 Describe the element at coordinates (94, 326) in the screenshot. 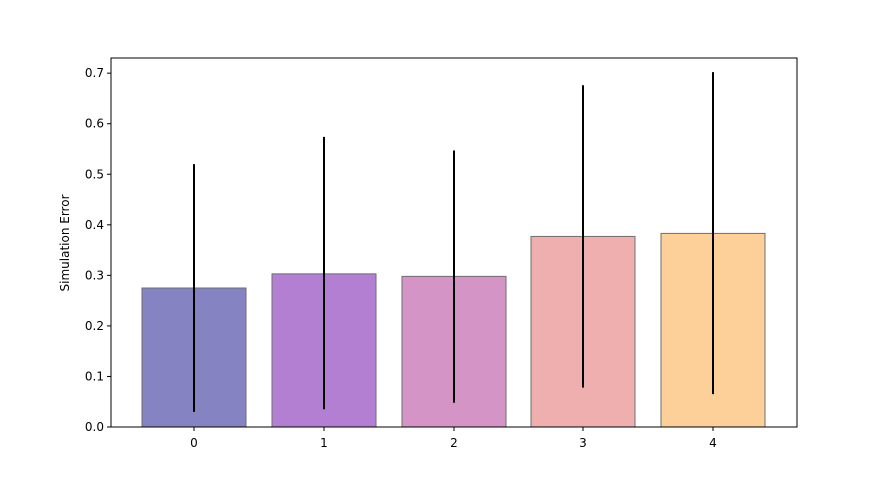

I see `y-tick-label: 0.2` at that location.